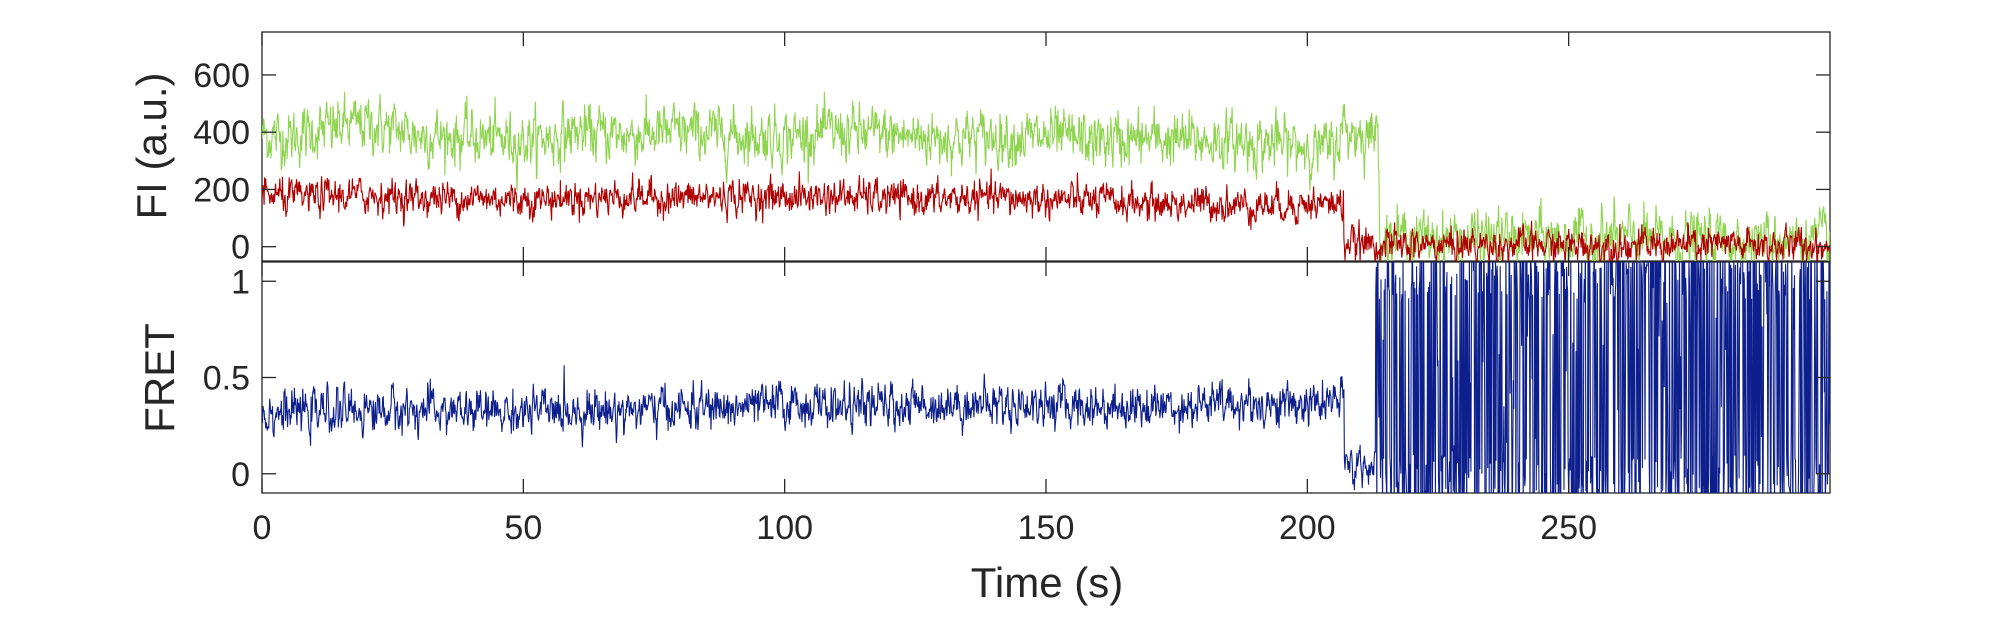 The height and width of the screenshot is (625, 2005). What do you see at coordinates (221, 190) in the screenshot?
I see `y-tick-label: 200` at bounding box center [221, 190].